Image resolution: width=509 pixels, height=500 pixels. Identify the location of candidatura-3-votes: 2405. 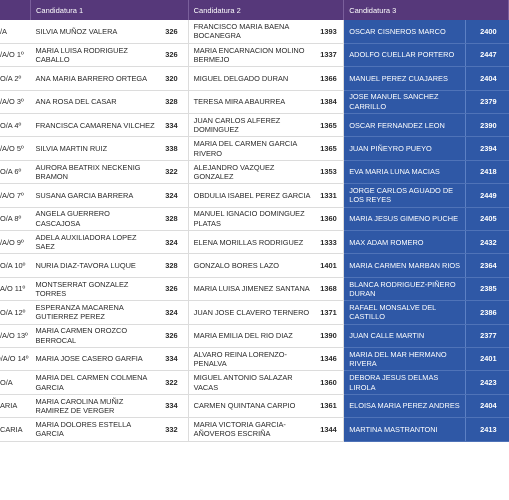
(487, 219).